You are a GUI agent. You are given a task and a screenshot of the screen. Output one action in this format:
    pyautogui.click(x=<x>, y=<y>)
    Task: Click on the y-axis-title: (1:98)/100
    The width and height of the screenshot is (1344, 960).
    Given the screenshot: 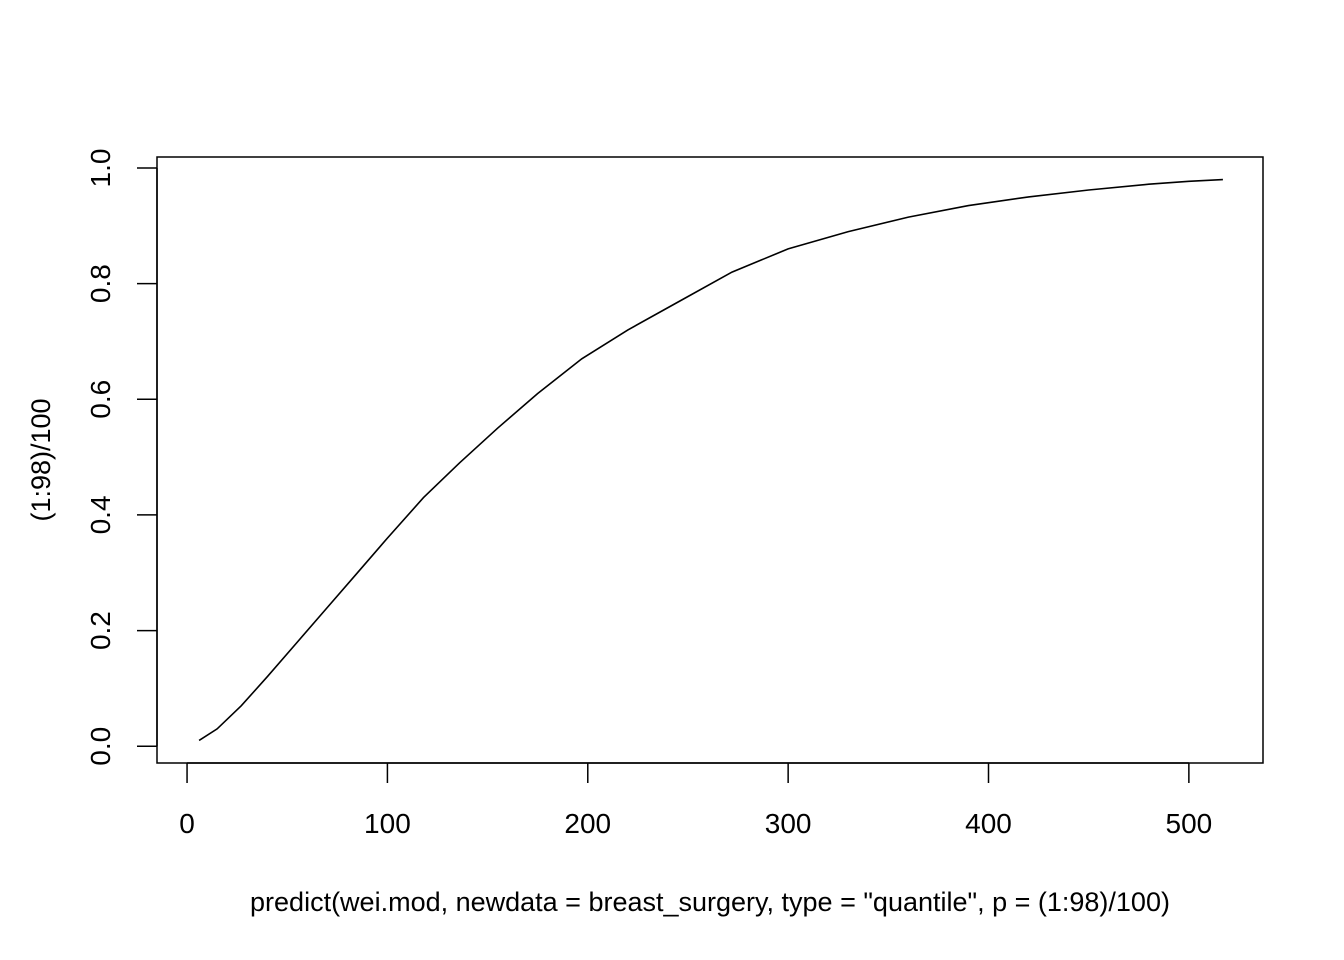 What is the action you would take?
    pyautogui.click(x=41, y=459)
    